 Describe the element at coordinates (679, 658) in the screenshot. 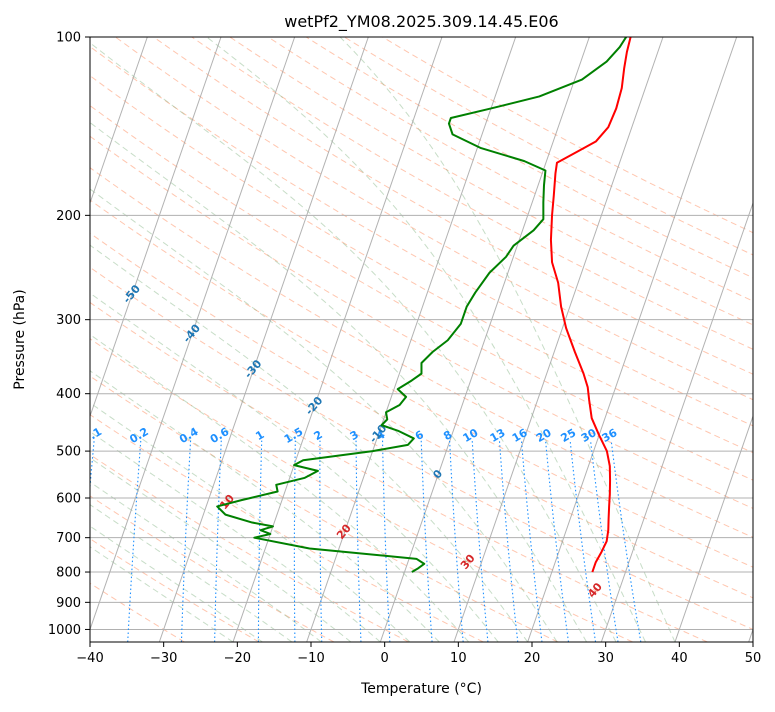

I see `x-tick-label: 40` at that location.